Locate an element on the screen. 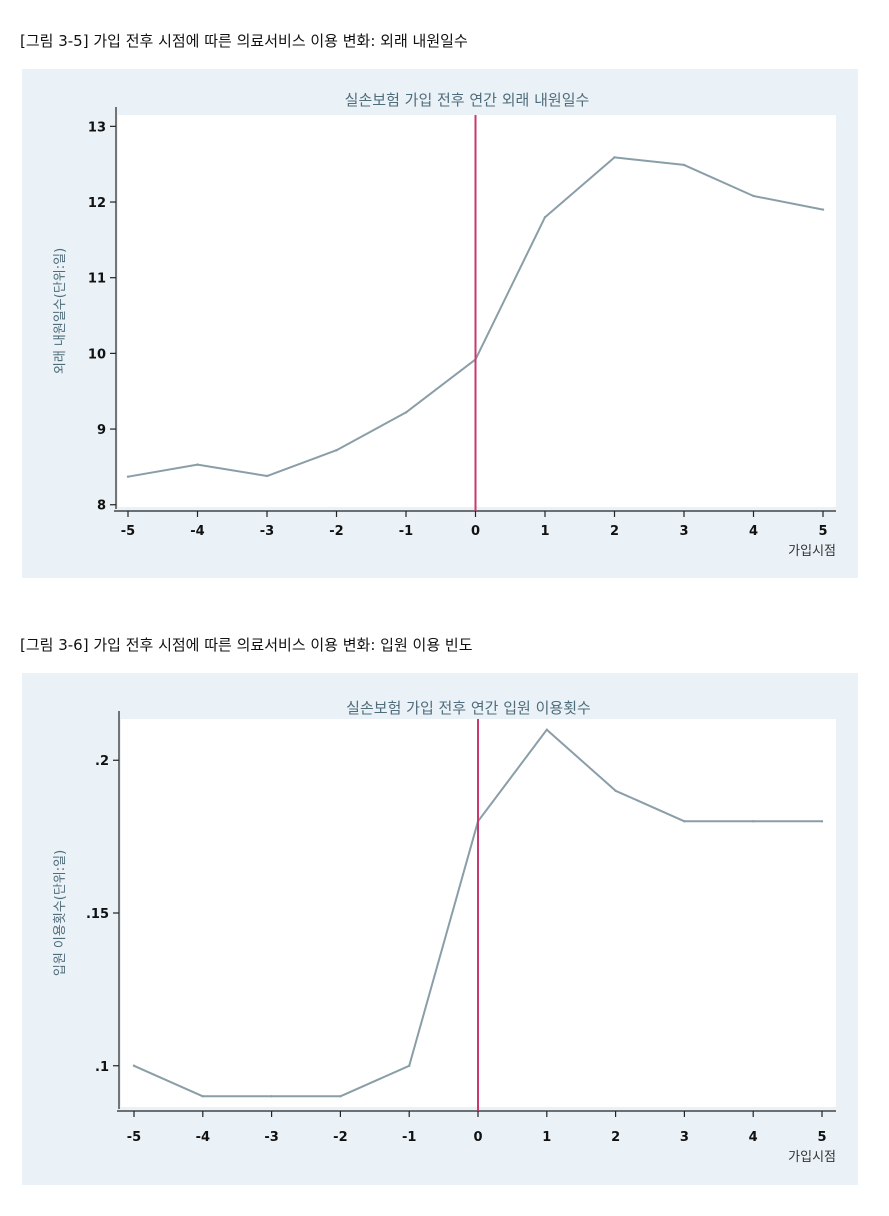  y-tick-label: .1 is located at coordinates (102, 1067).